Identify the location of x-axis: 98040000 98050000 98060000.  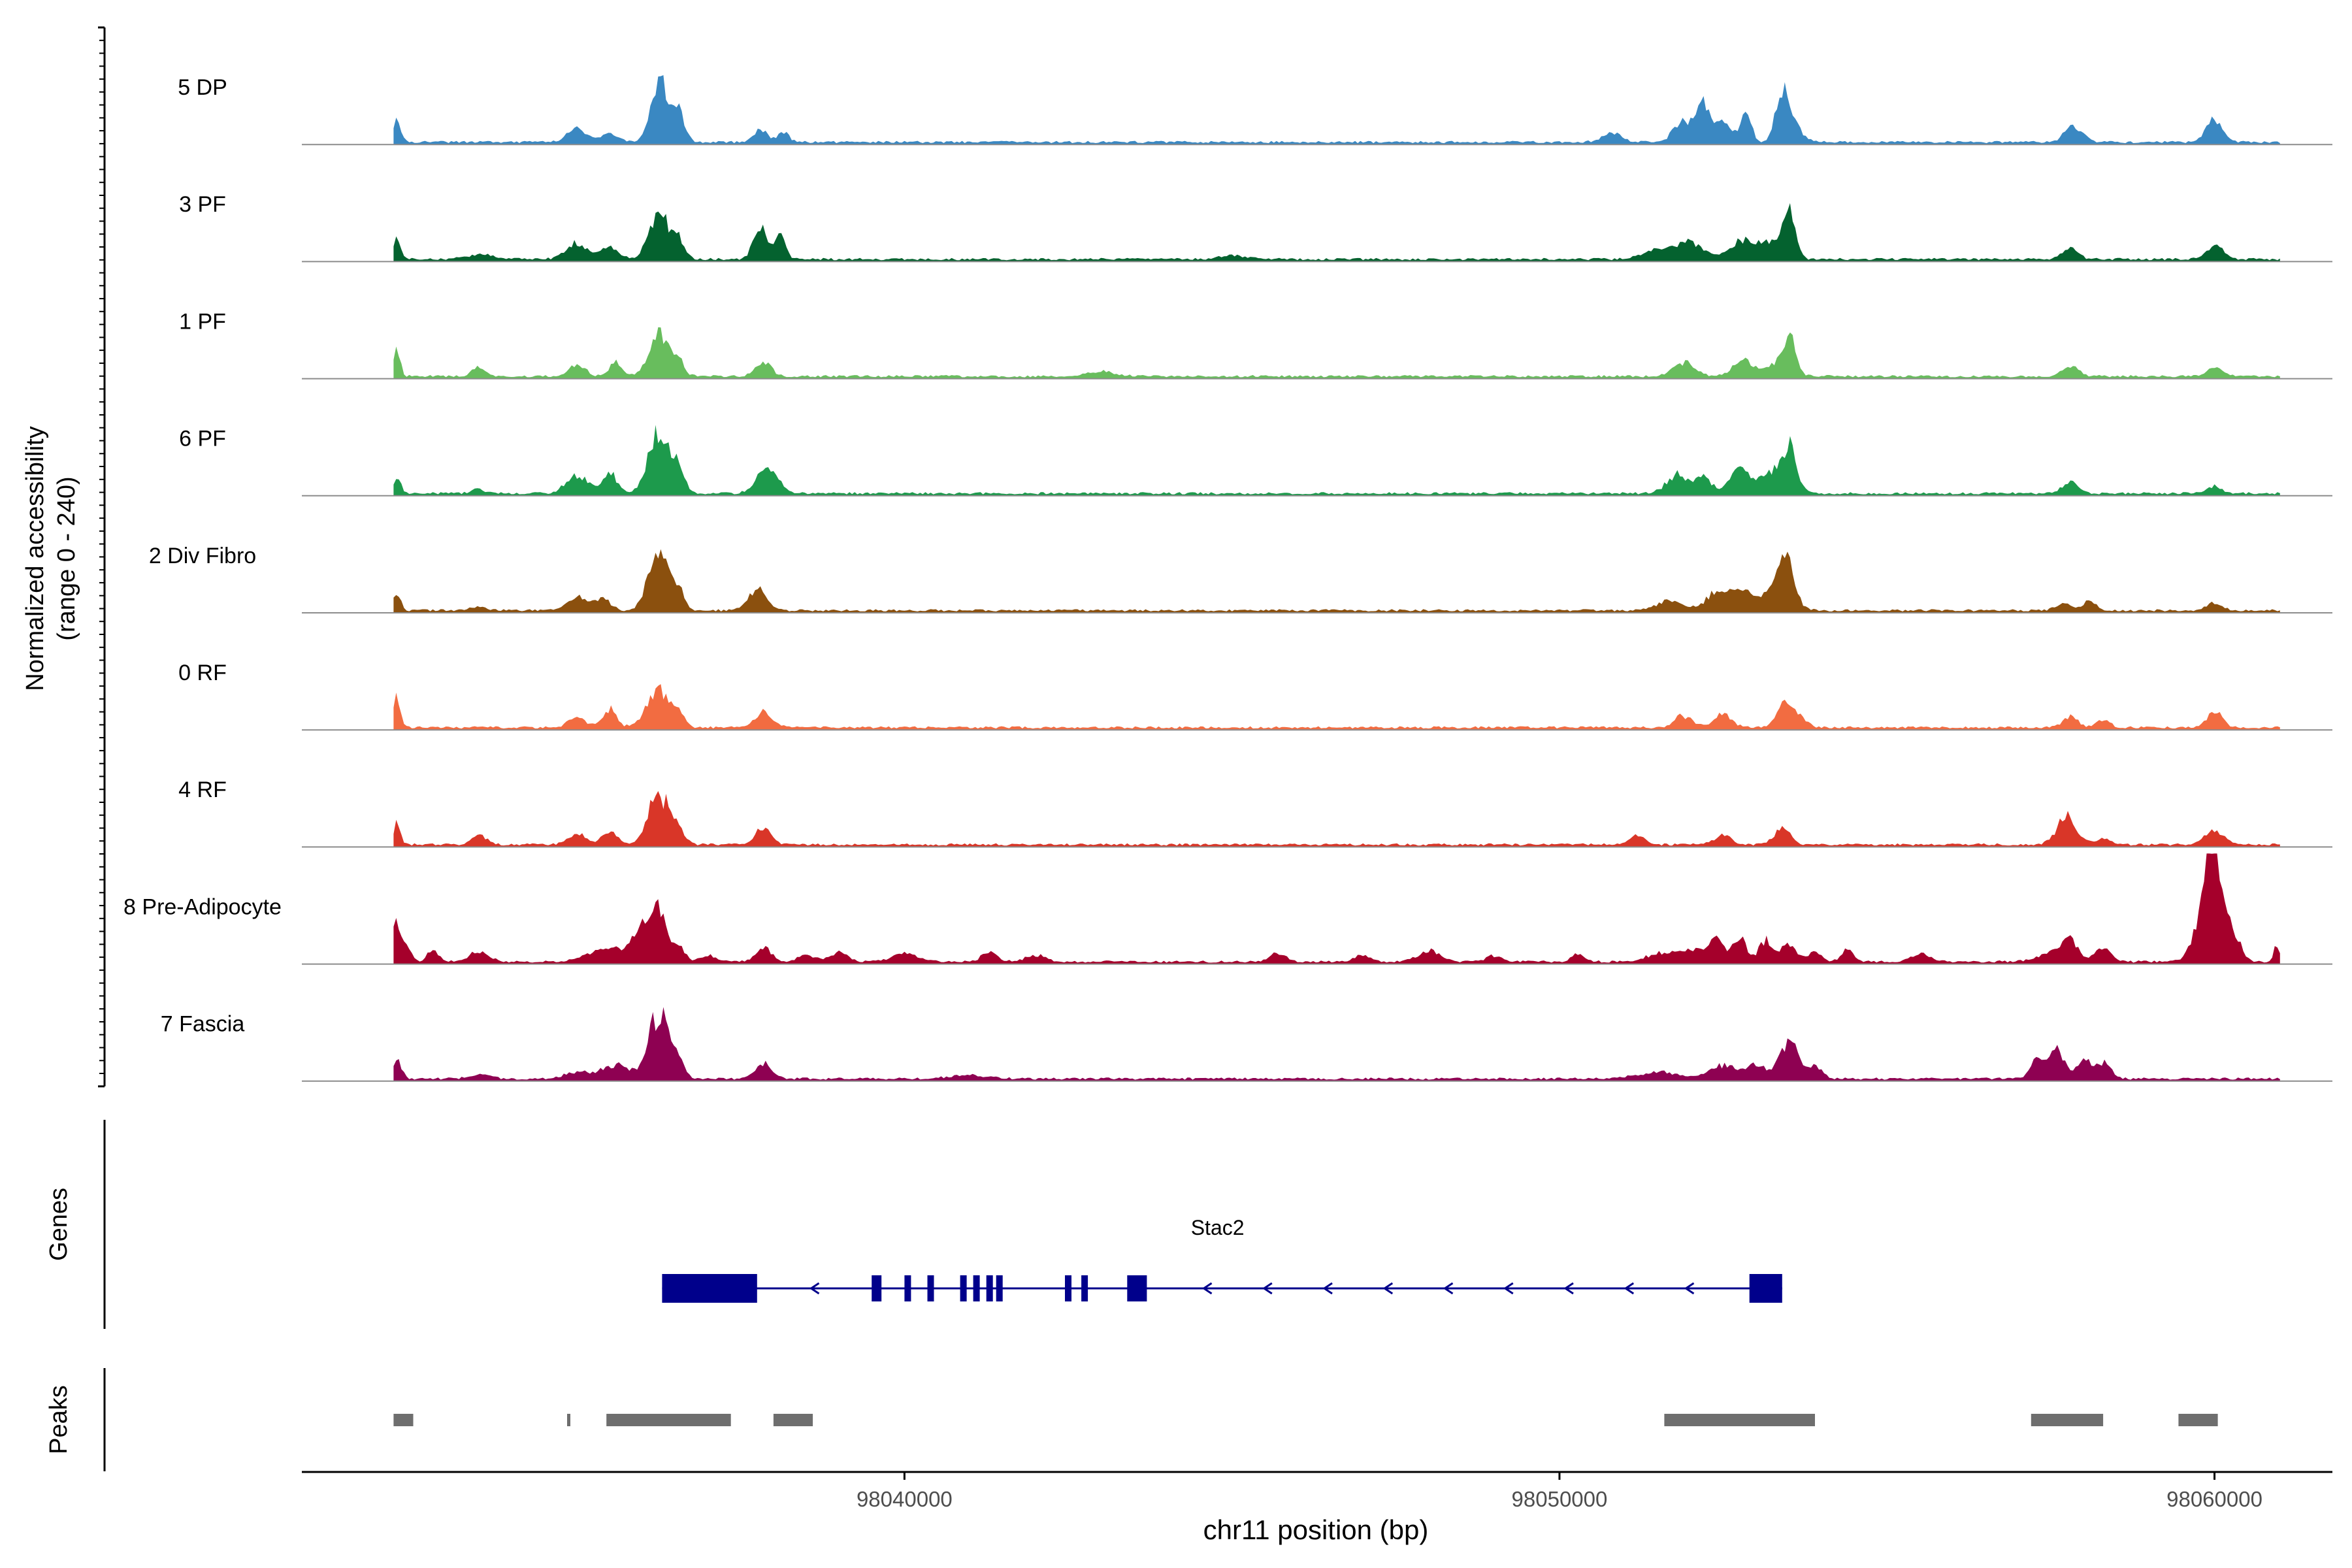
(1317, 1491).